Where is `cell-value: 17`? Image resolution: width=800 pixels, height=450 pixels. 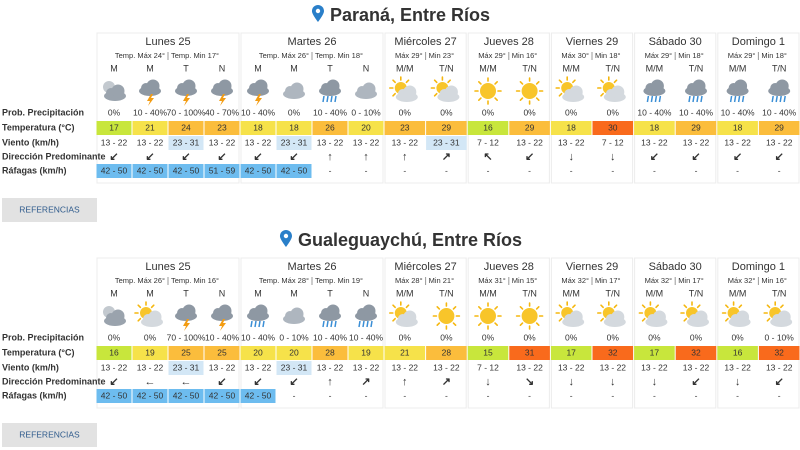 cell-value: 17 is located at coordinates (571, 352).